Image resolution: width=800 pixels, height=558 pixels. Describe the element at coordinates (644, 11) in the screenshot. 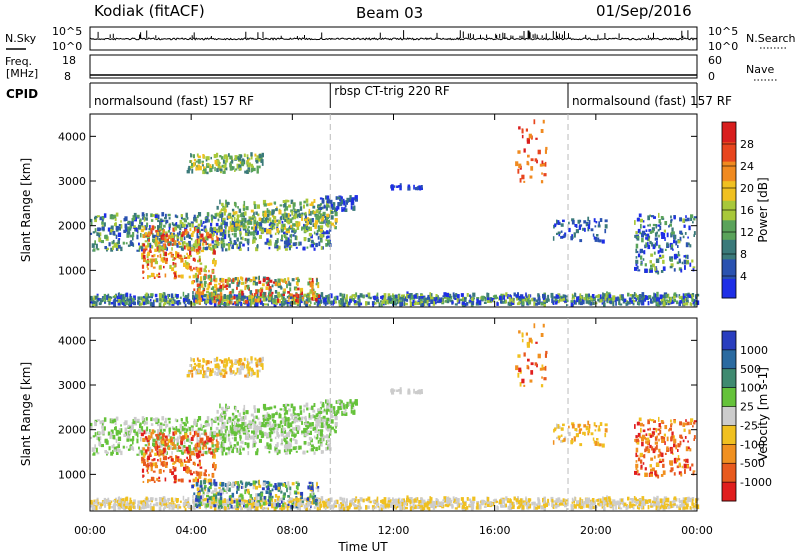

I see `date-title: 01/Sep/2016` at that location.